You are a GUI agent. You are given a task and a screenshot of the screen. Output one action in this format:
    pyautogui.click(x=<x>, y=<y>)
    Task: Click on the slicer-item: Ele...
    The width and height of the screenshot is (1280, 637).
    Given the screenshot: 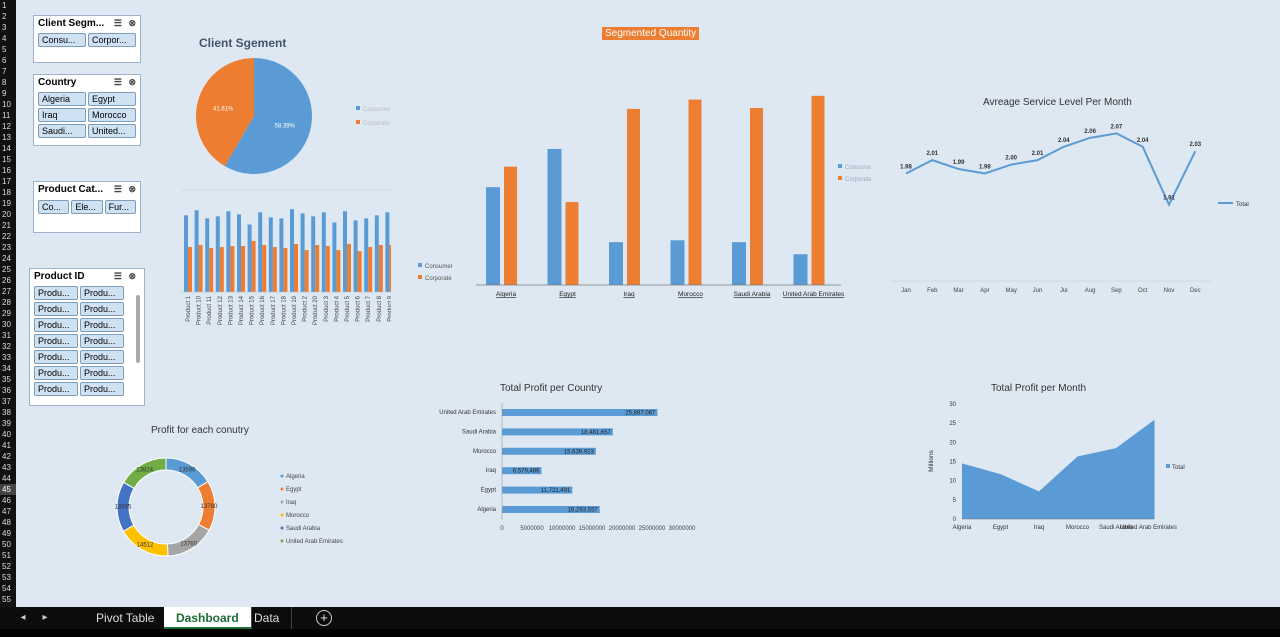 What is the action you would take?
    pyautogui.click(x=87, y=207)
    